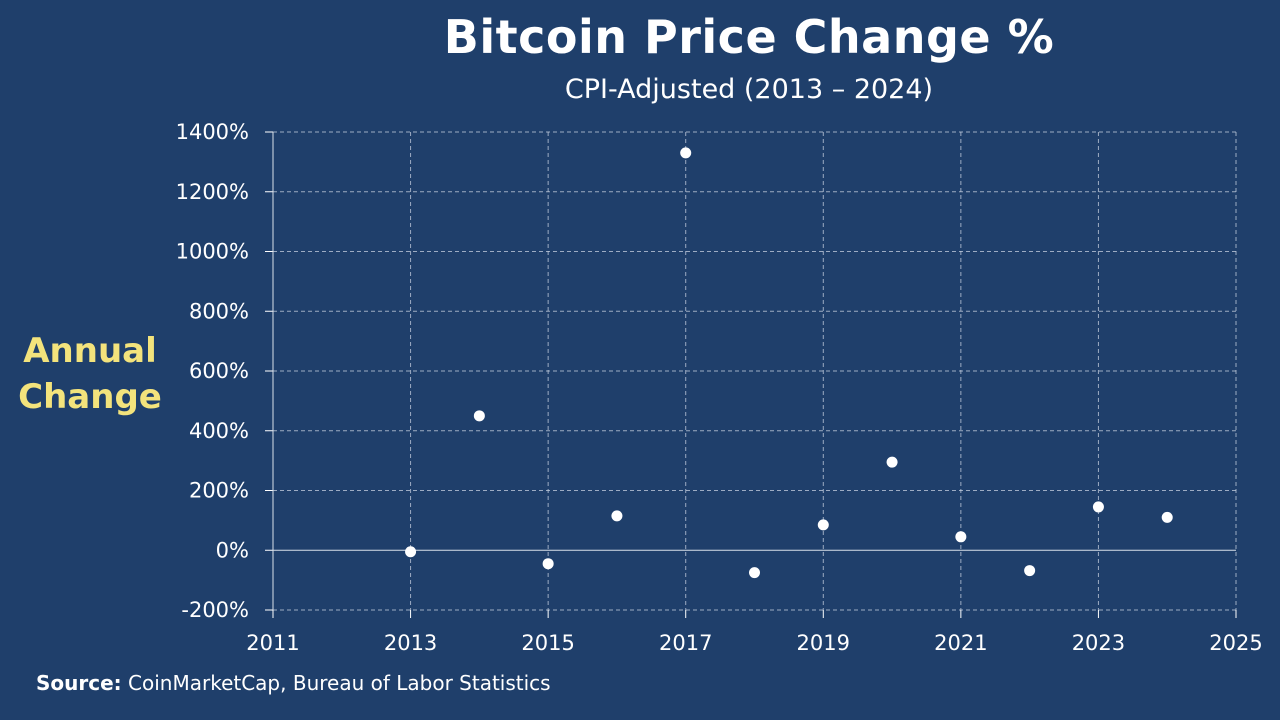 Image resolution: width=1280 pixels, height=720 pixels. What do you see at coordinates (547, 643) in the screenshot?
I see `x-tick-label: 2015` at bounding box center [547, 643].